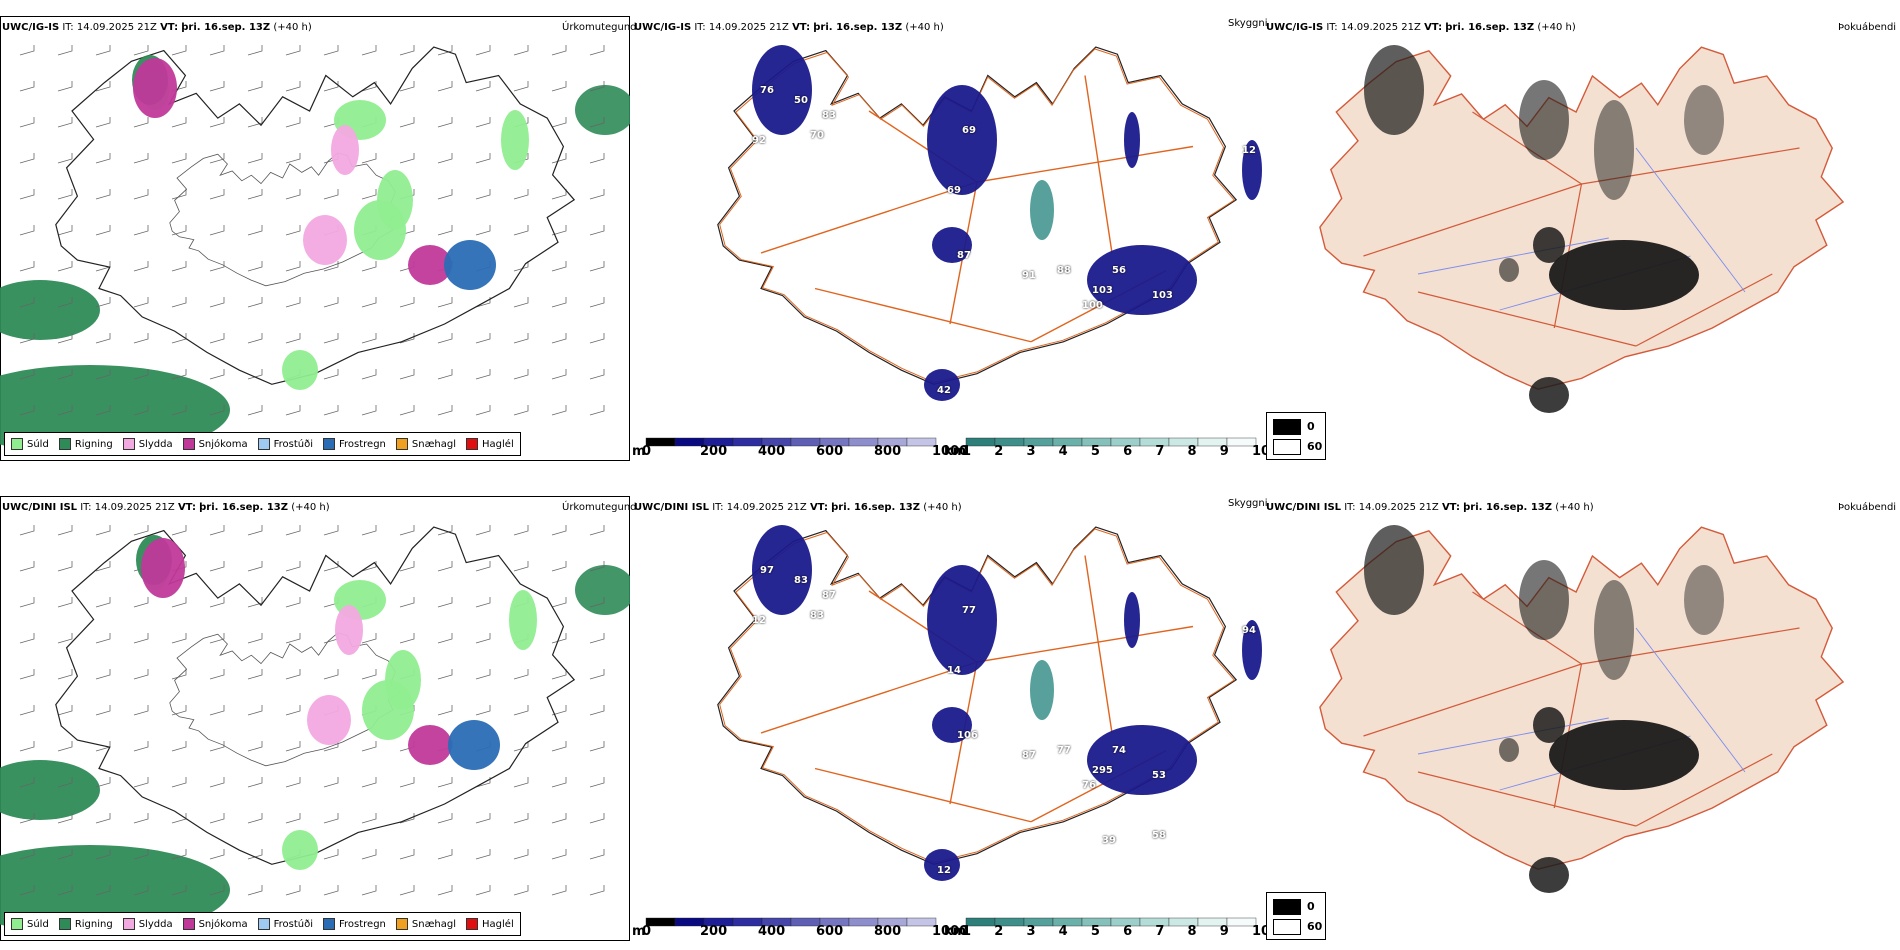 The height and width of the screenshot is (950, 1900). Describe the element at coordinates (924, 27) in the screenshot. I see `lead-time: (+40 h)` at that location.